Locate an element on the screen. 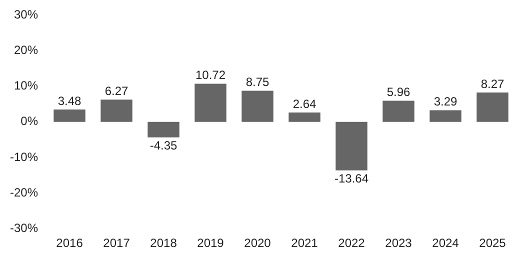 This screenshot has width=522, height=261. y-tick-label: -20% is located at coordinates (24, 192).